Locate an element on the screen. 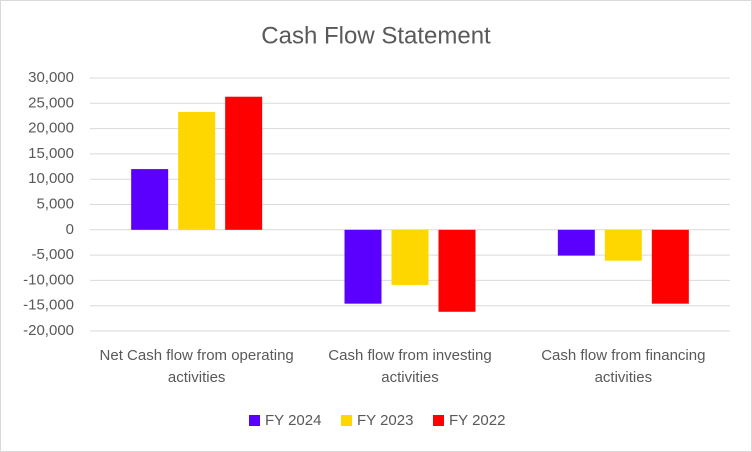 The width and height of the screenshot is (752, 452). y-tick-label: 30,000 is located at coordinates (51, 77).